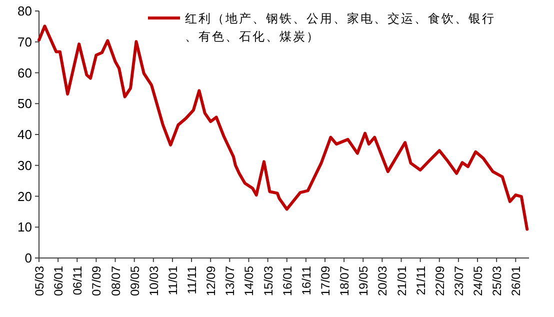 The height and width of the screenshot is (317, 554). Describe the element at coordinates (421, 281) in the screenshot. I see `x-tick-label: 21/11` at that location.